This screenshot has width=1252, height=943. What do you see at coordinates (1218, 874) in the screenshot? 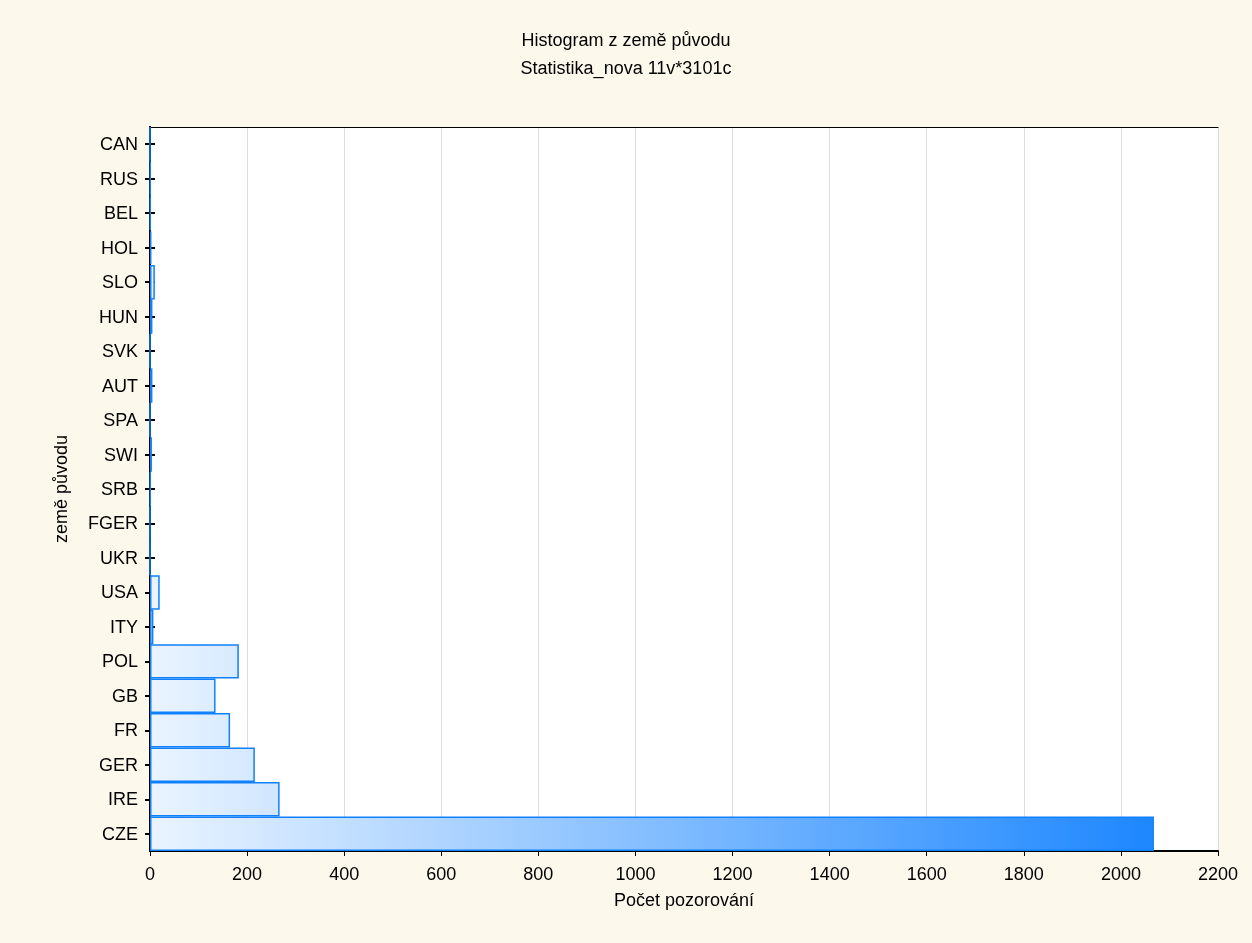
I see `x-tick-label: 2200` at bounding box center [1218, 874].